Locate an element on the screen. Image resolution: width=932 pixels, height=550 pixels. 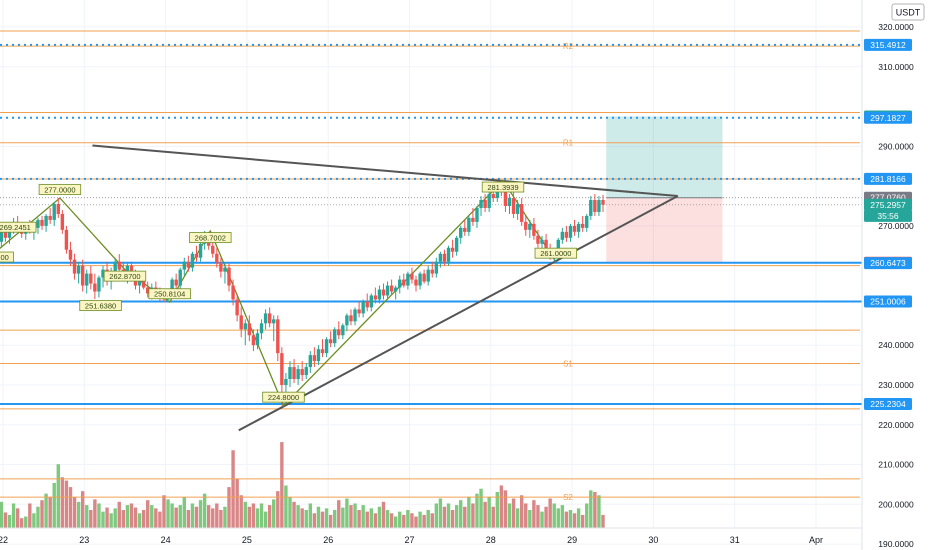
point-label-text: 268.7002 is located at coordinates (210, 238).